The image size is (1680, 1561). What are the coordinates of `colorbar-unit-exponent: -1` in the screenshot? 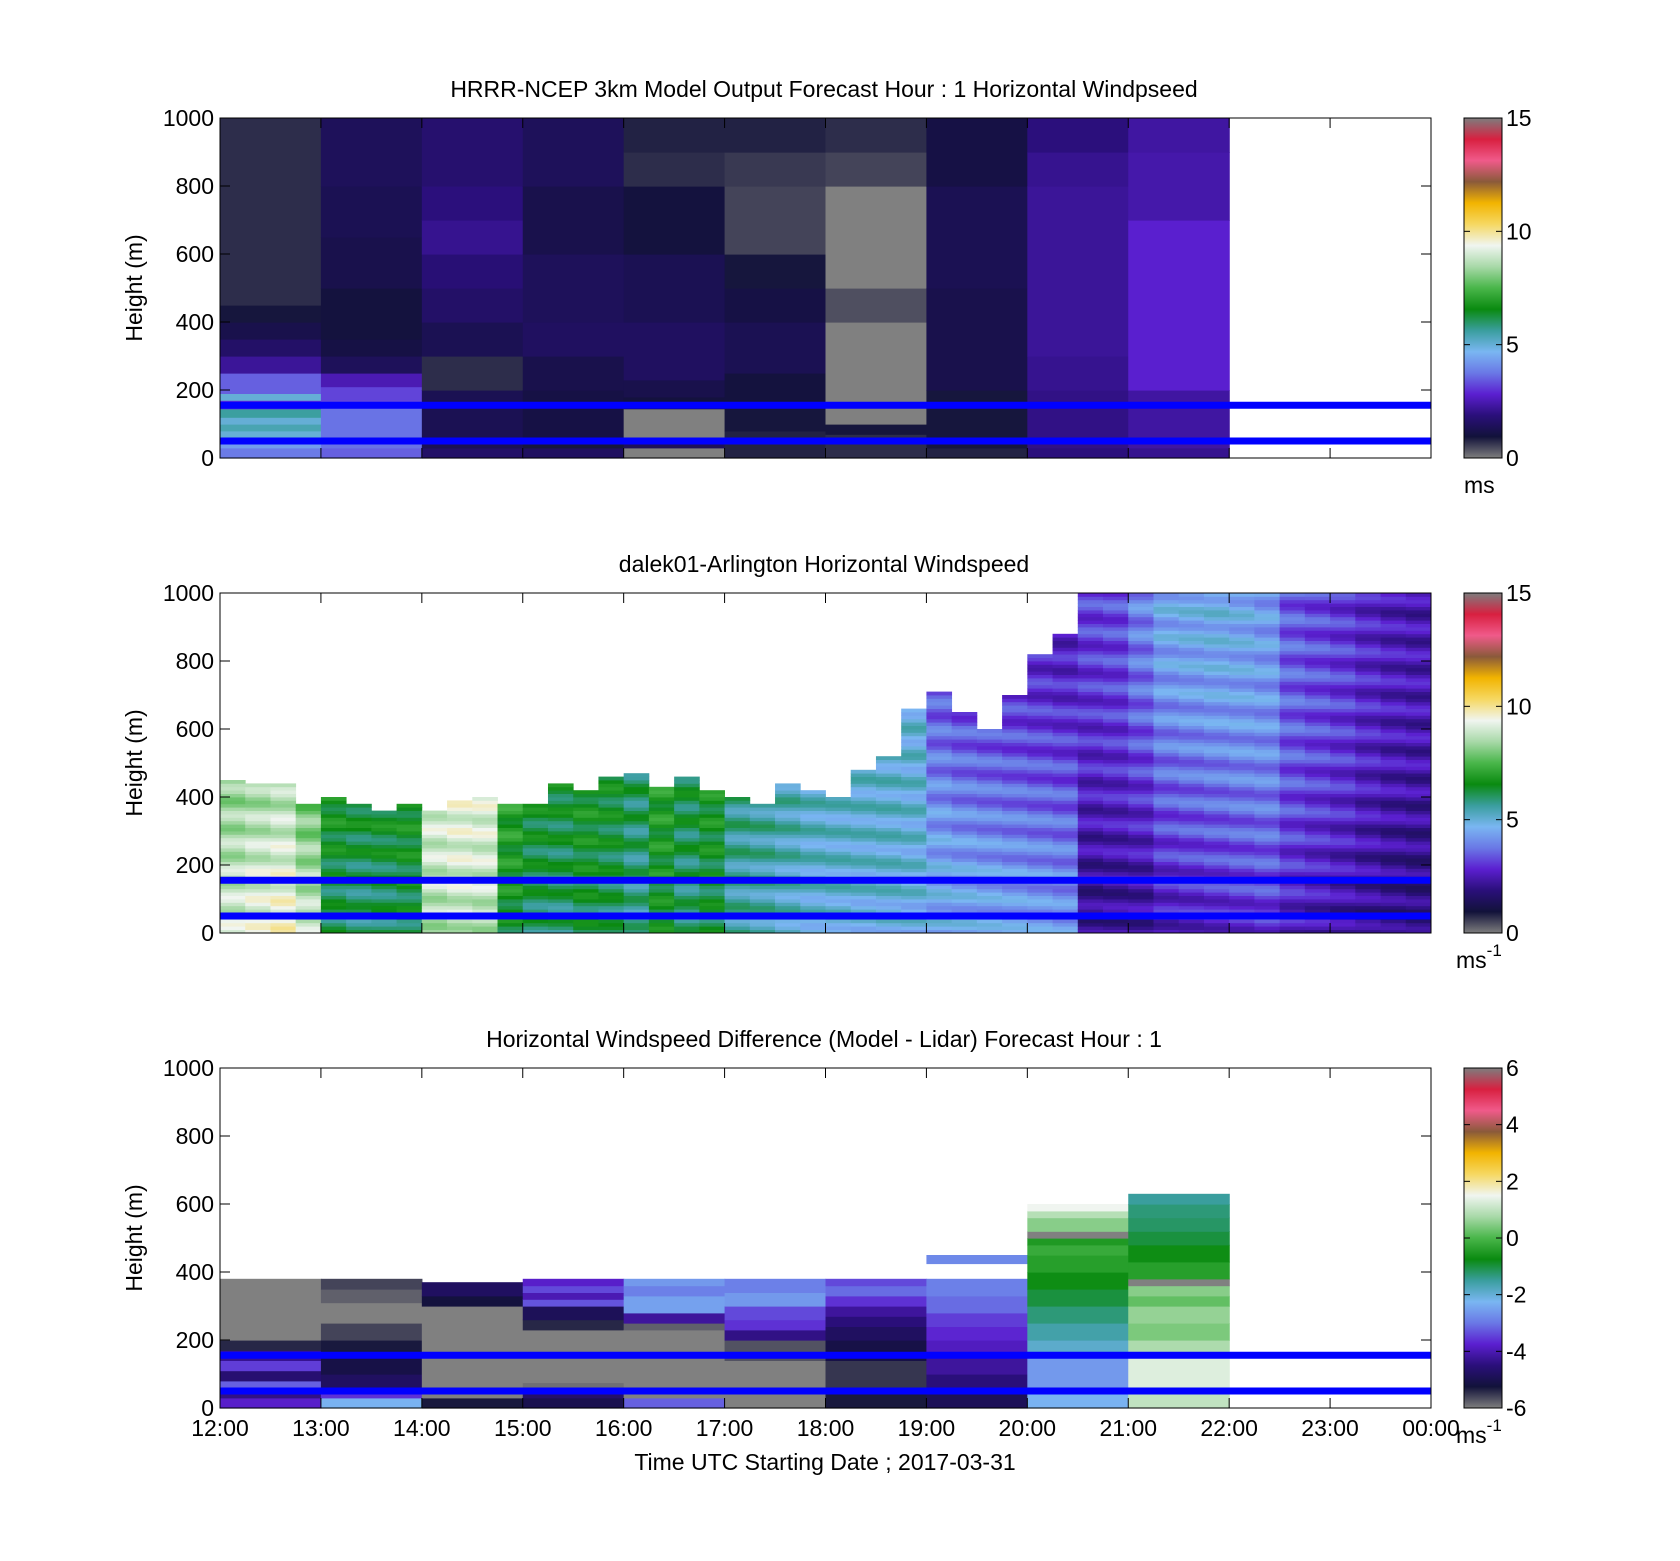 It's located at (1494, 1425).